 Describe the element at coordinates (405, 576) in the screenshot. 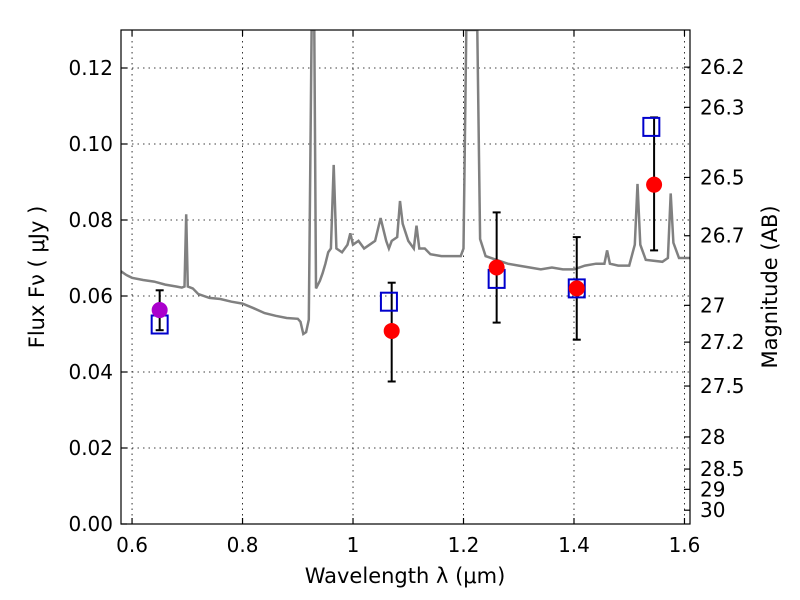

I see `x-axis-label: Wavelength λ (μm)` at that location.